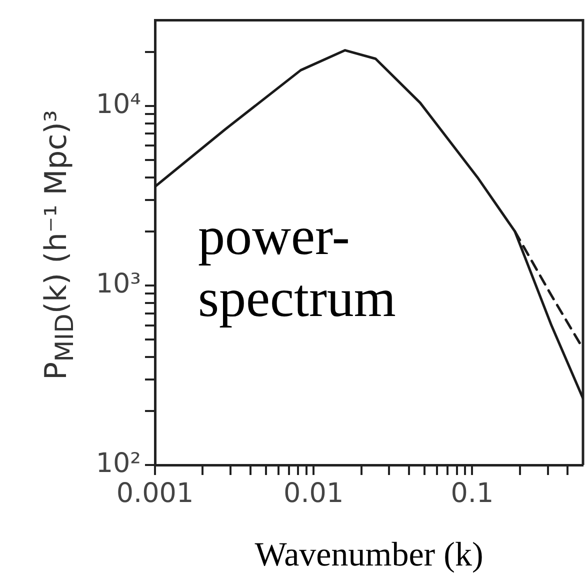 The height and width of the screenshot is (581, 586). What do you see at coordinates (369, 555) in the screenshot?
I see `x-axis-title: Wavenumber (k)` at bounding box center [369, 555].